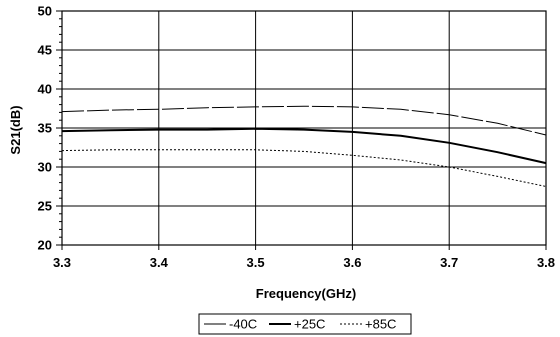  I want to click on y-tick-label: 35, so click(45, 128).